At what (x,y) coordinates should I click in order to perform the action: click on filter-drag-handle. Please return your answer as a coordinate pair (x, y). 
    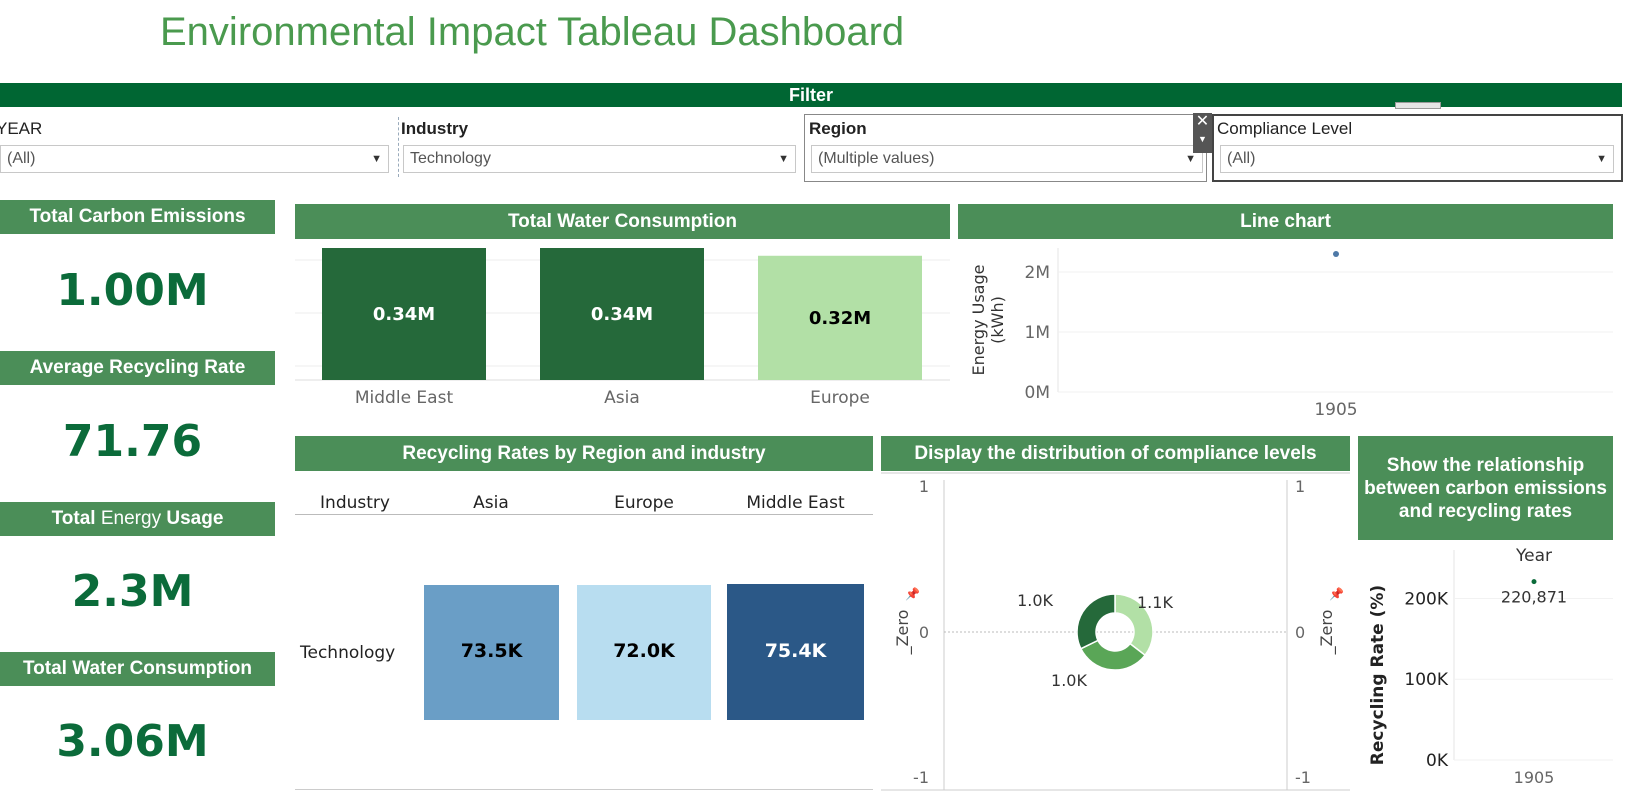
    Looking at the image, I should click on (1418, 105).